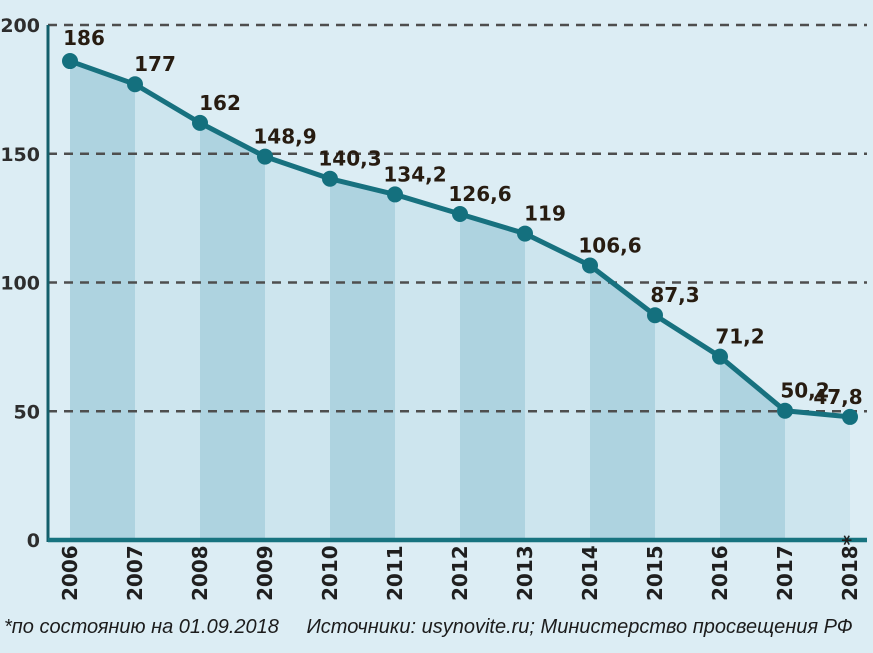 Image resolution: width=873 pixels, height=653 pixels. Describe the element at coordinates (804, 391) in the screenshot. I see `point-value-label: 50,2` at that location.